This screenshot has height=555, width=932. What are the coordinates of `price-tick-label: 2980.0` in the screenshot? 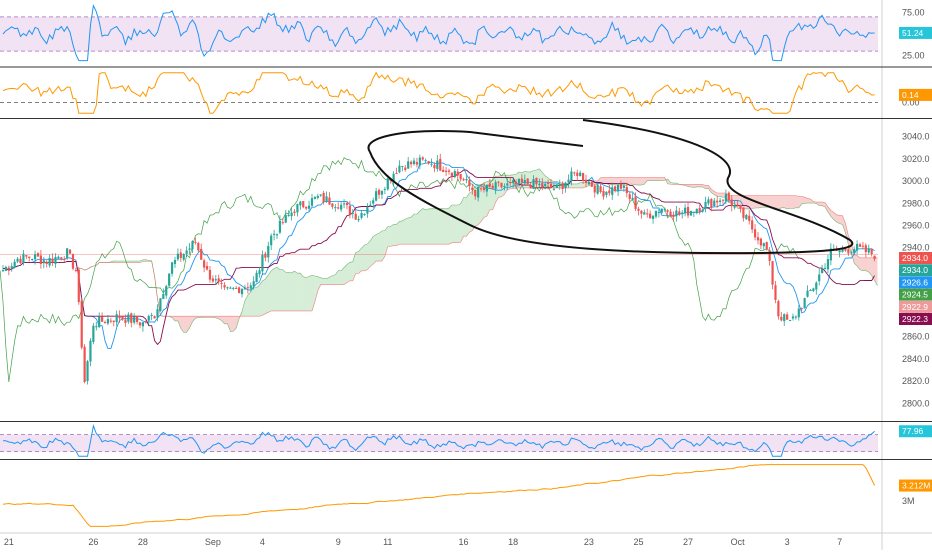 It's located at (916, 203).